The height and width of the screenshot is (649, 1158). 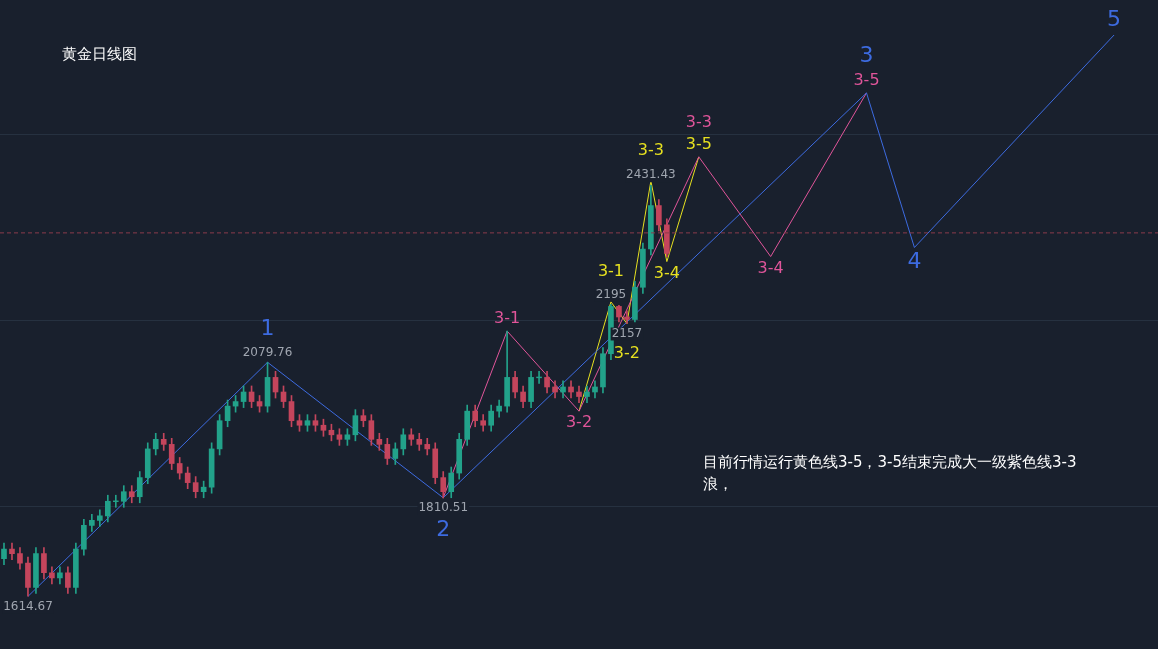 I want to click on annotation: 目前行情运行黄色线3-5，3-5结束完成大一级紫色线3-3浪，, so click(x=890, y=473).